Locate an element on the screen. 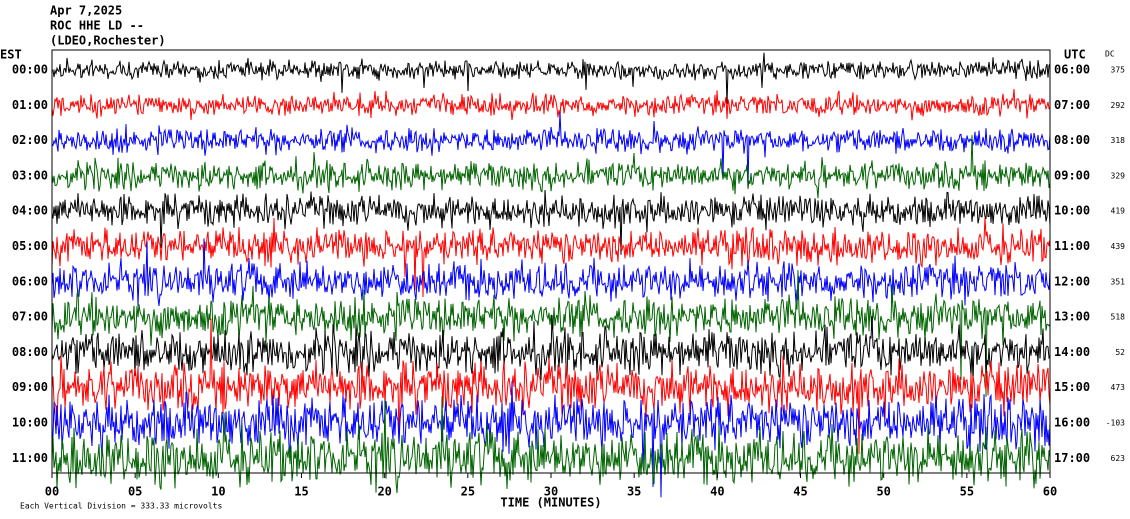 This screenshot has height=519, width=1130. est-hour-label: 03:00 is located at coordinates (30, 175).